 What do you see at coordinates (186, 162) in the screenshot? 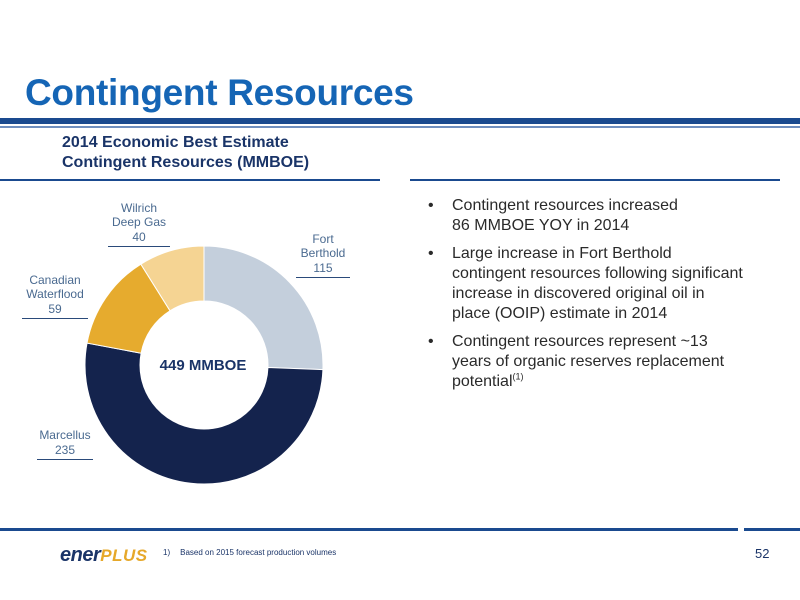
I see `chart-title-line-2: Contingent Resources (MMBOE)` at bounding box center [186, 162].